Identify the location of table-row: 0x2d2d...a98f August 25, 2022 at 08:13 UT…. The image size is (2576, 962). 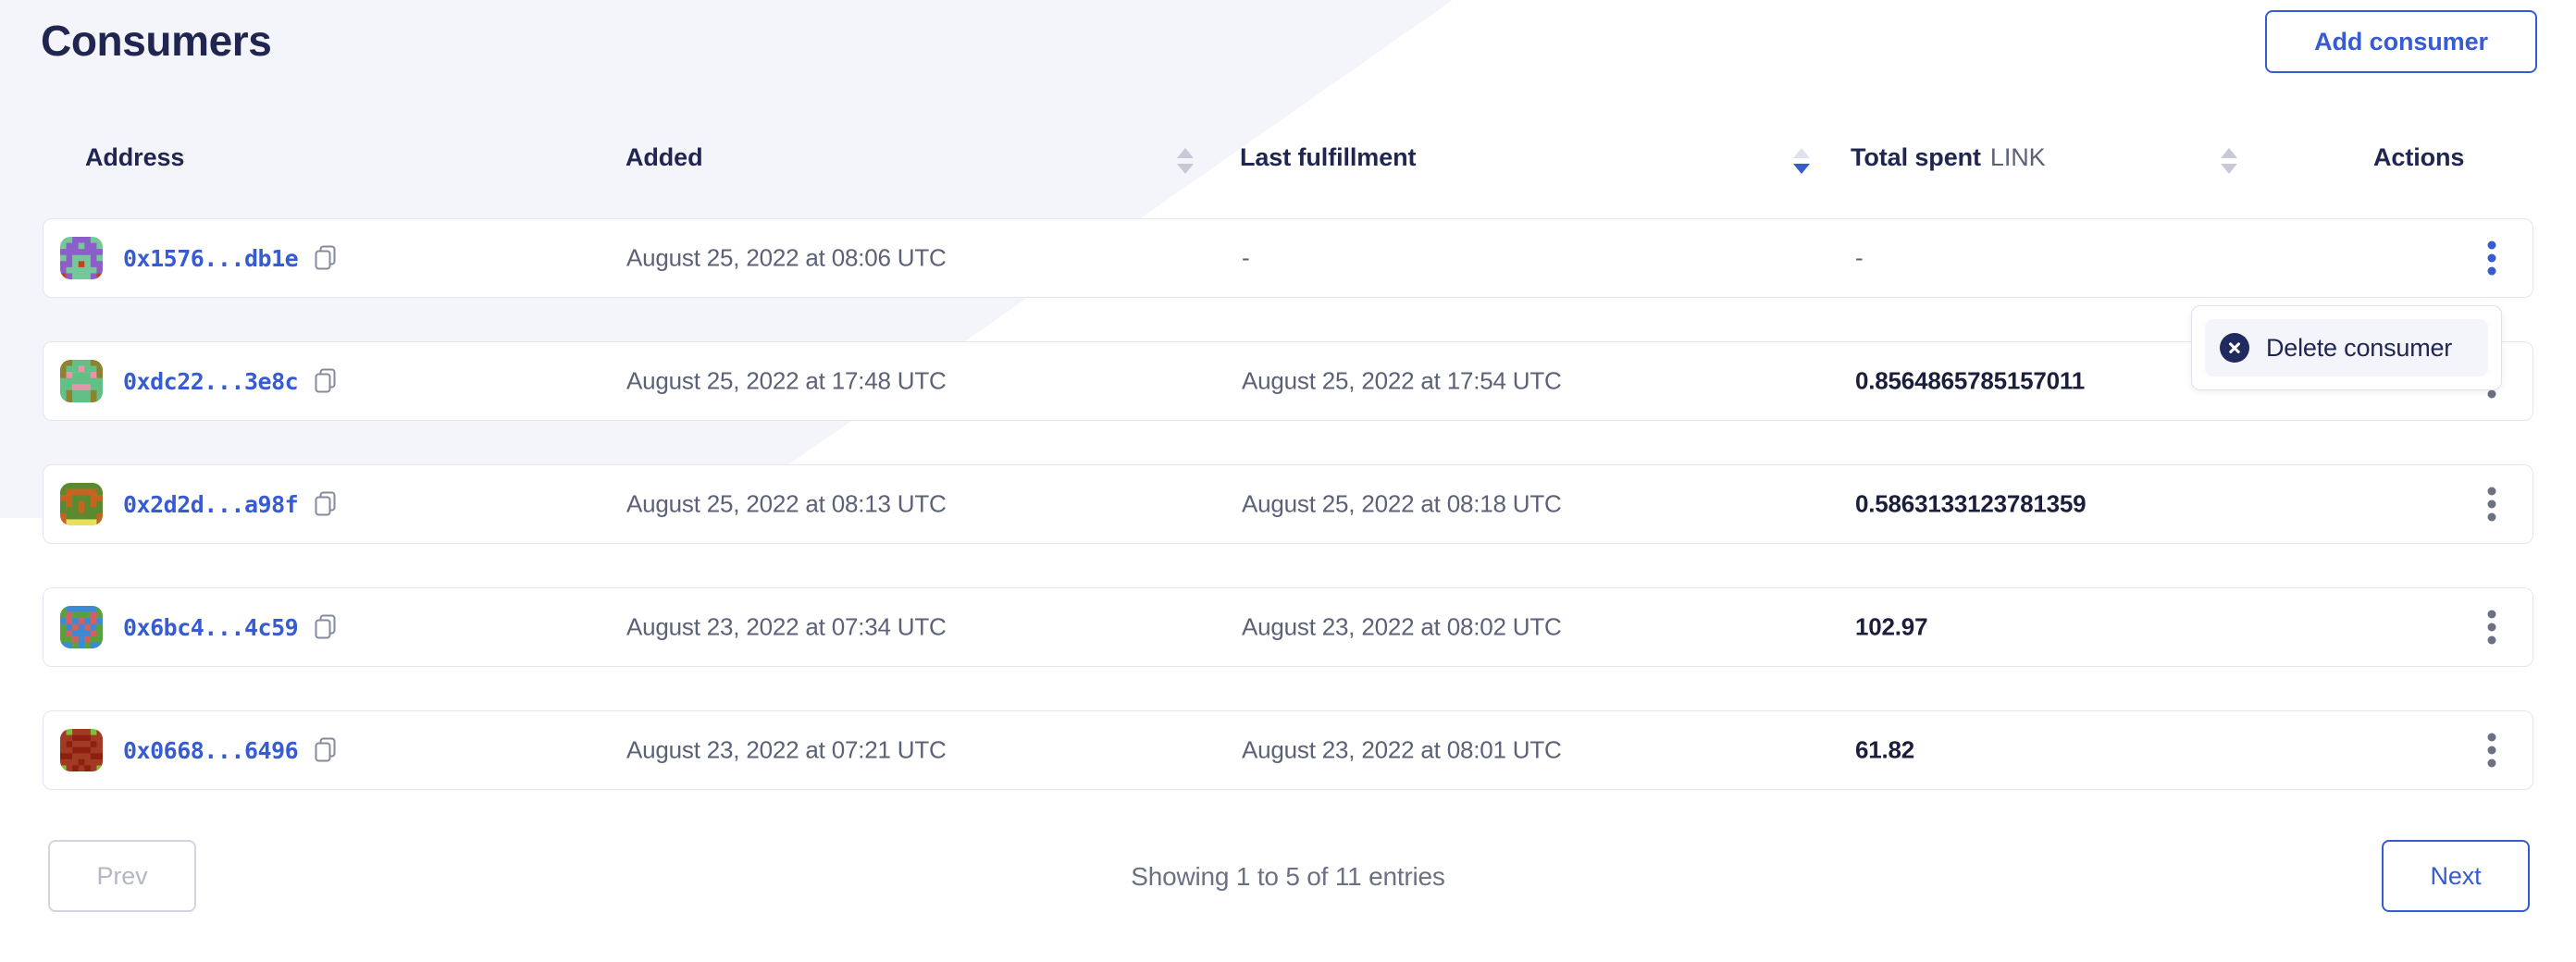
(1288, 504).